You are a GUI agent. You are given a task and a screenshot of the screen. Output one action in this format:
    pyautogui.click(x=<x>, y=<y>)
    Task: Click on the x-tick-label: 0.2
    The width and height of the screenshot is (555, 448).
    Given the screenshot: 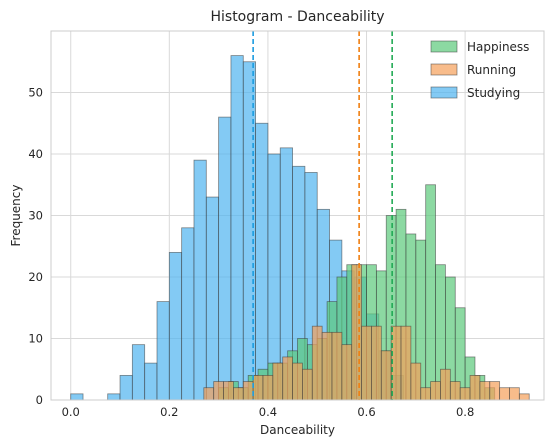 What is the action you would take?
    pyautogui.click(x=169, y=412)
    